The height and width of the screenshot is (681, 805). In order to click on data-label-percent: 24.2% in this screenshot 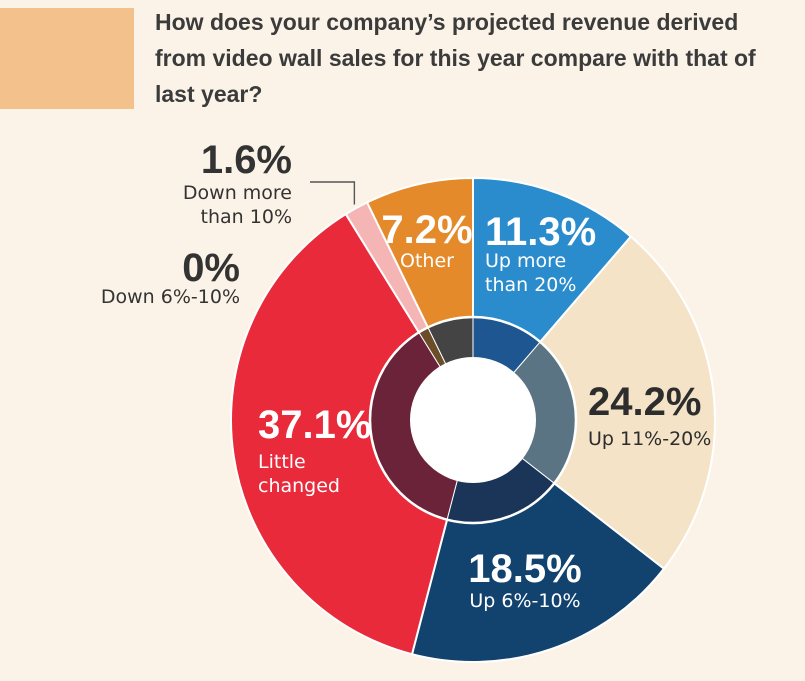, I will do `click(644, 402)`.